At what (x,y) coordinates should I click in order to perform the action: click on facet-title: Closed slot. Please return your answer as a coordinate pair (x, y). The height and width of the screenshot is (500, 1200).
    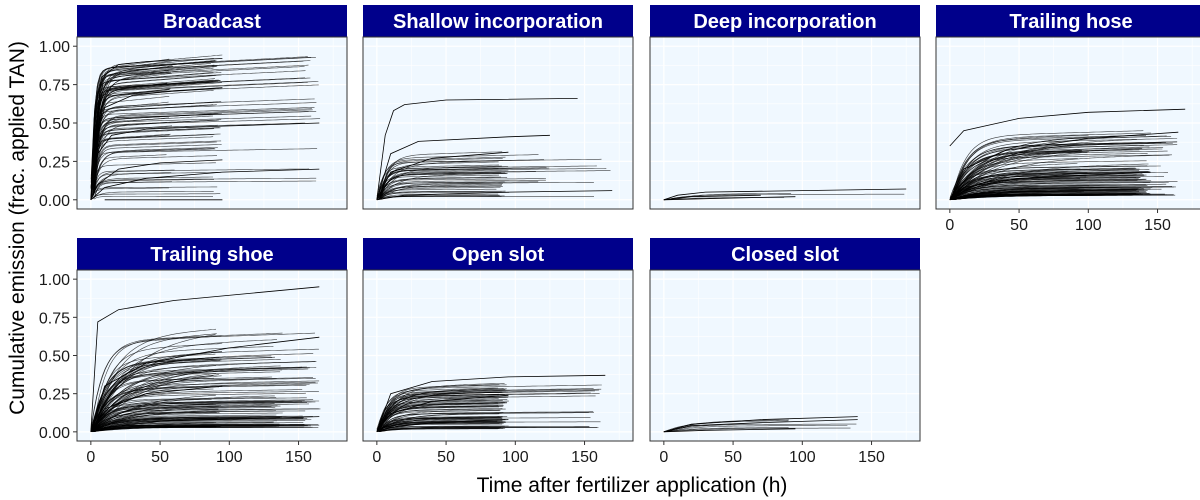
    Looking at the image, I should click on (785, 255).